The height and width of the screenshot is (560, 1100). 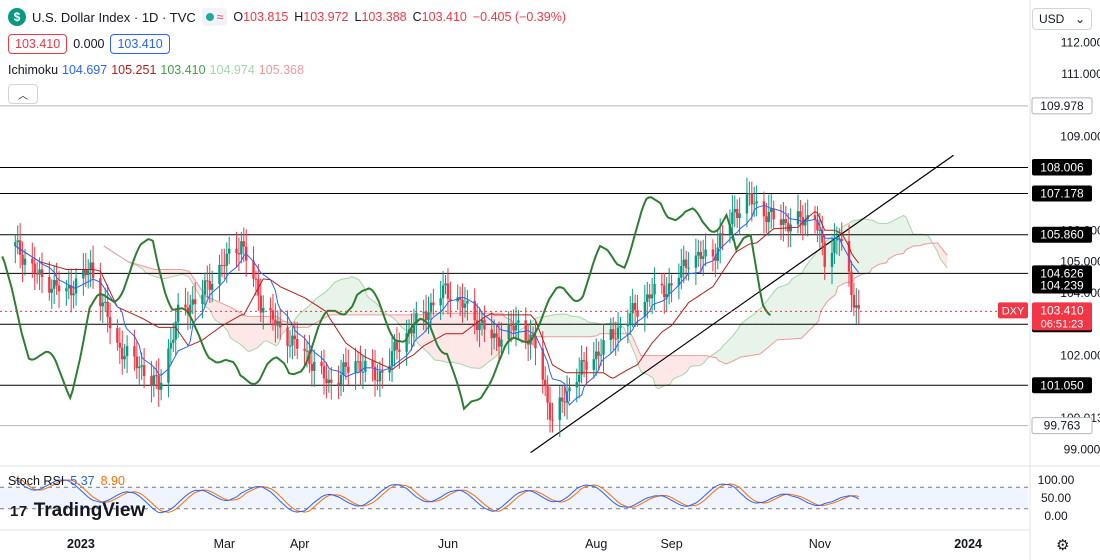 What do you see at coordinates (820, 544) in the screenshot?
I see `time-tick-label: Nov` at bounding box center [820, 544].